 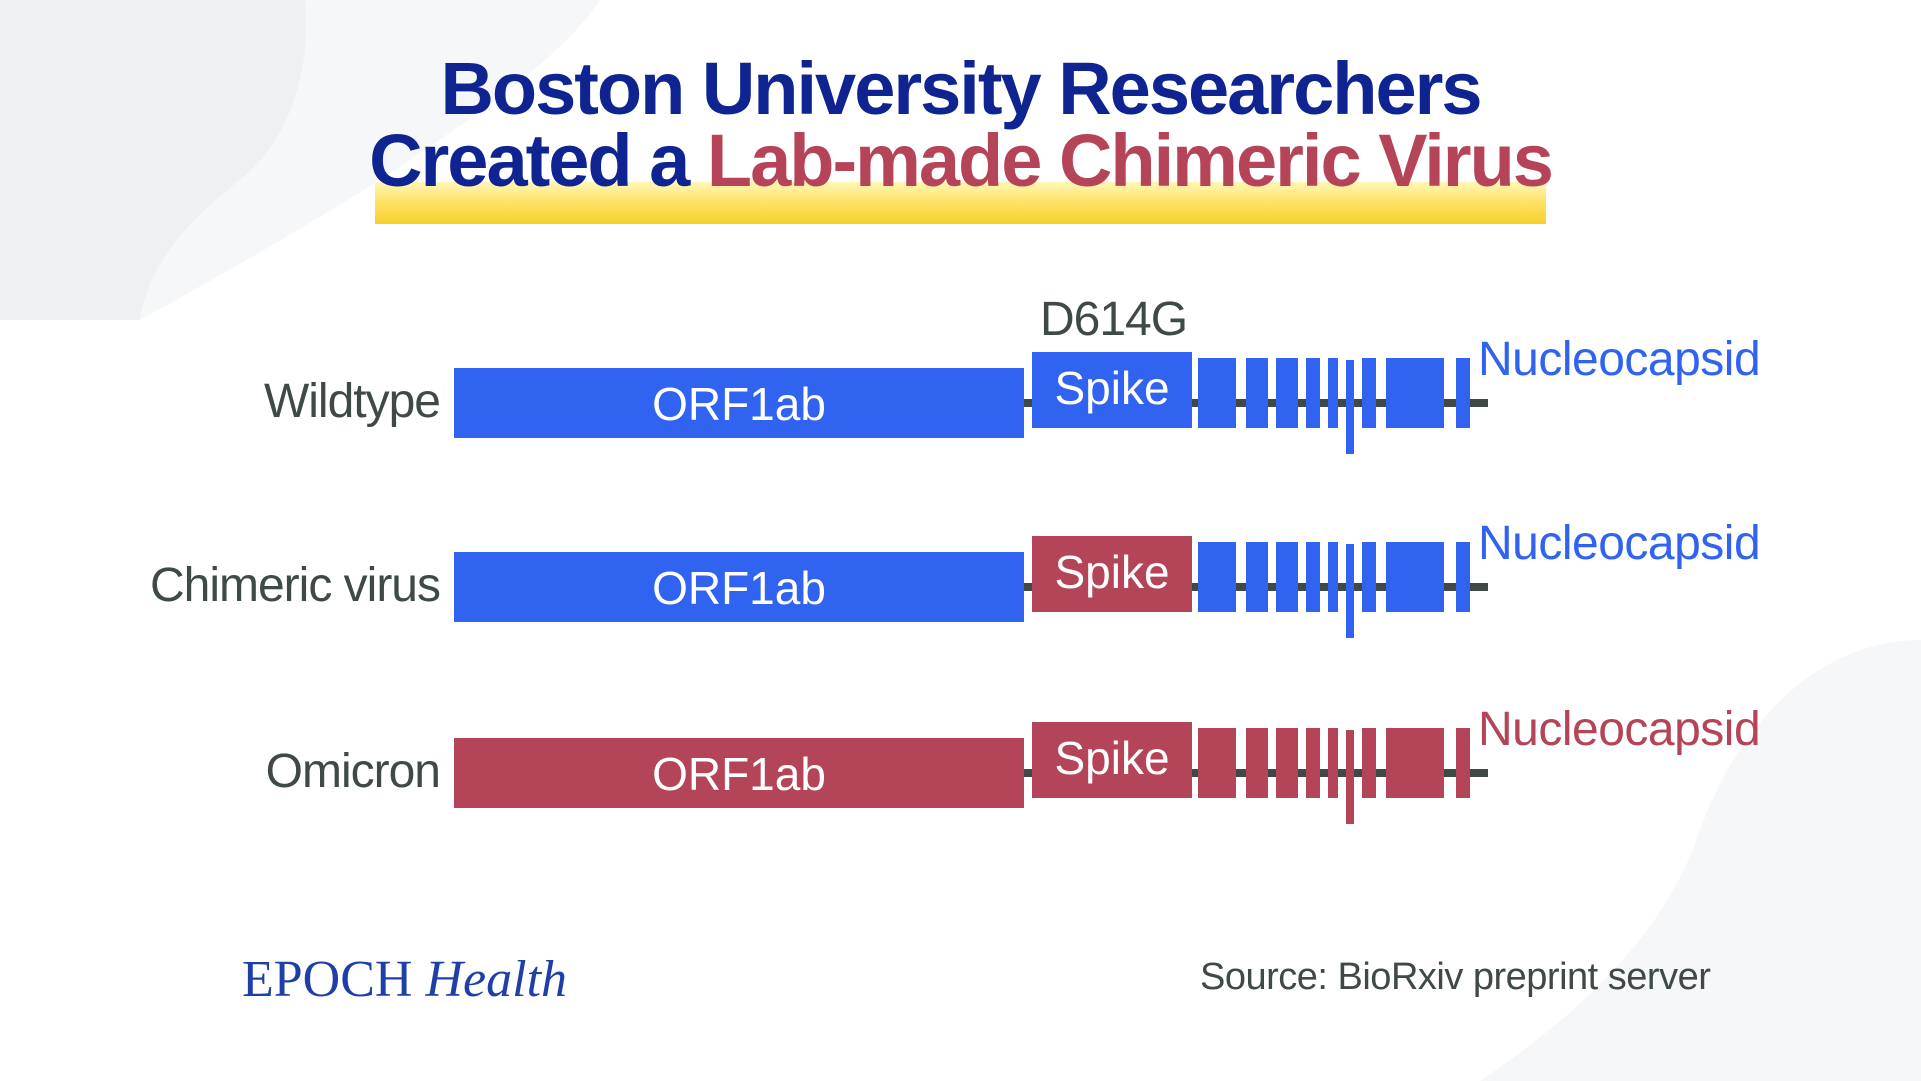 I want to click on title-highlight-bar, so click(x=960, y=203).